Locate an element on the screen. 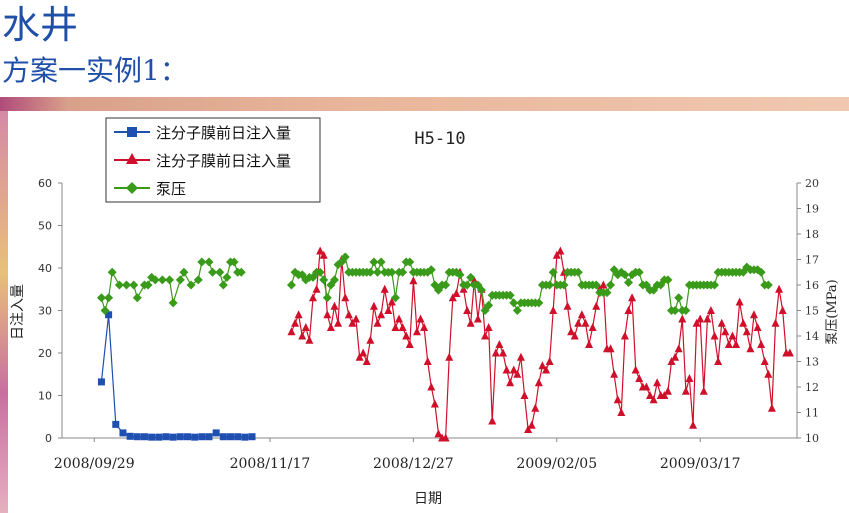  y-tick-label: 60 is located at coordinates (45, 183).